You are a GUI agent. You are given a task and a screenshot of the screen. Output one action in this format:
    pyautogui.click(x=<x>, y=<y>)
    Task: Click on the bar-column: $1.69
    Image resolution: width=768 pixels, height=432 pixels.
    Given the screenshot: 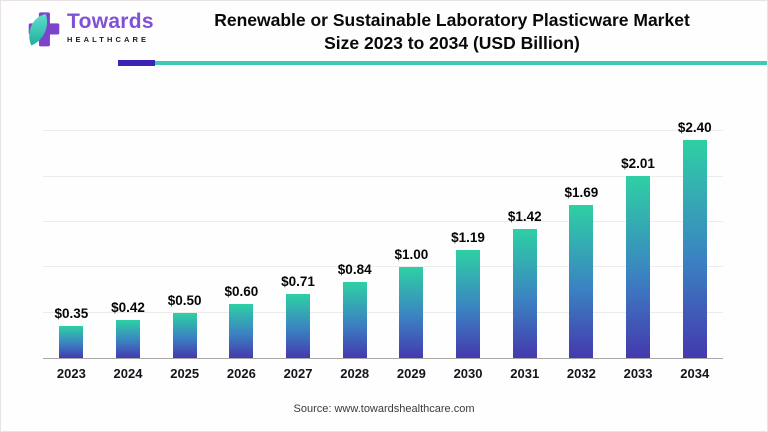 What is the action you would take?
    pyautogui.click(x=581, y=271)
    